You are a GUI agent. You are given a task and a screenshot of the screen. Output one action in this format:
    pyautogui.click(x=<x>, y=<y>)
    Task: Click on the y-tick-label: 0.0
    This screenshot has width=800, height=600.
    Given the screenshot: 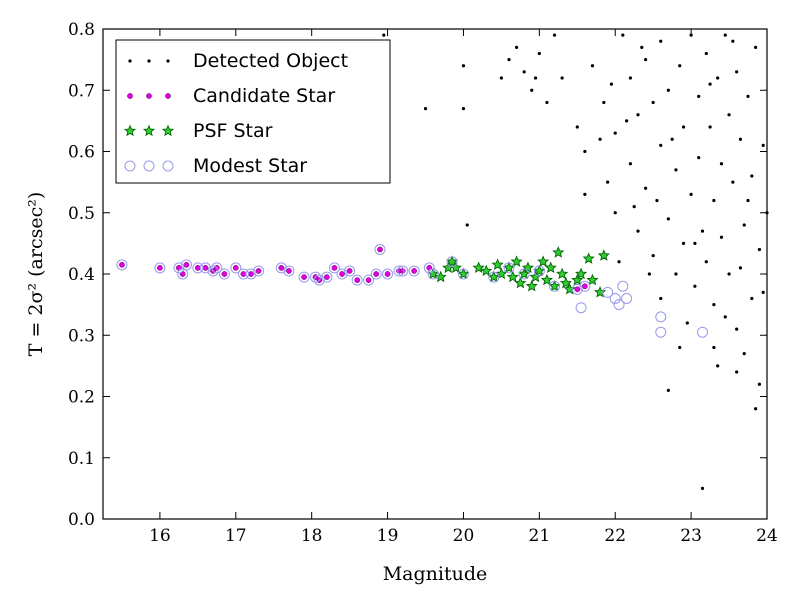 What is the action you would take?
    pyautogui.click(x=81, y=520)
    